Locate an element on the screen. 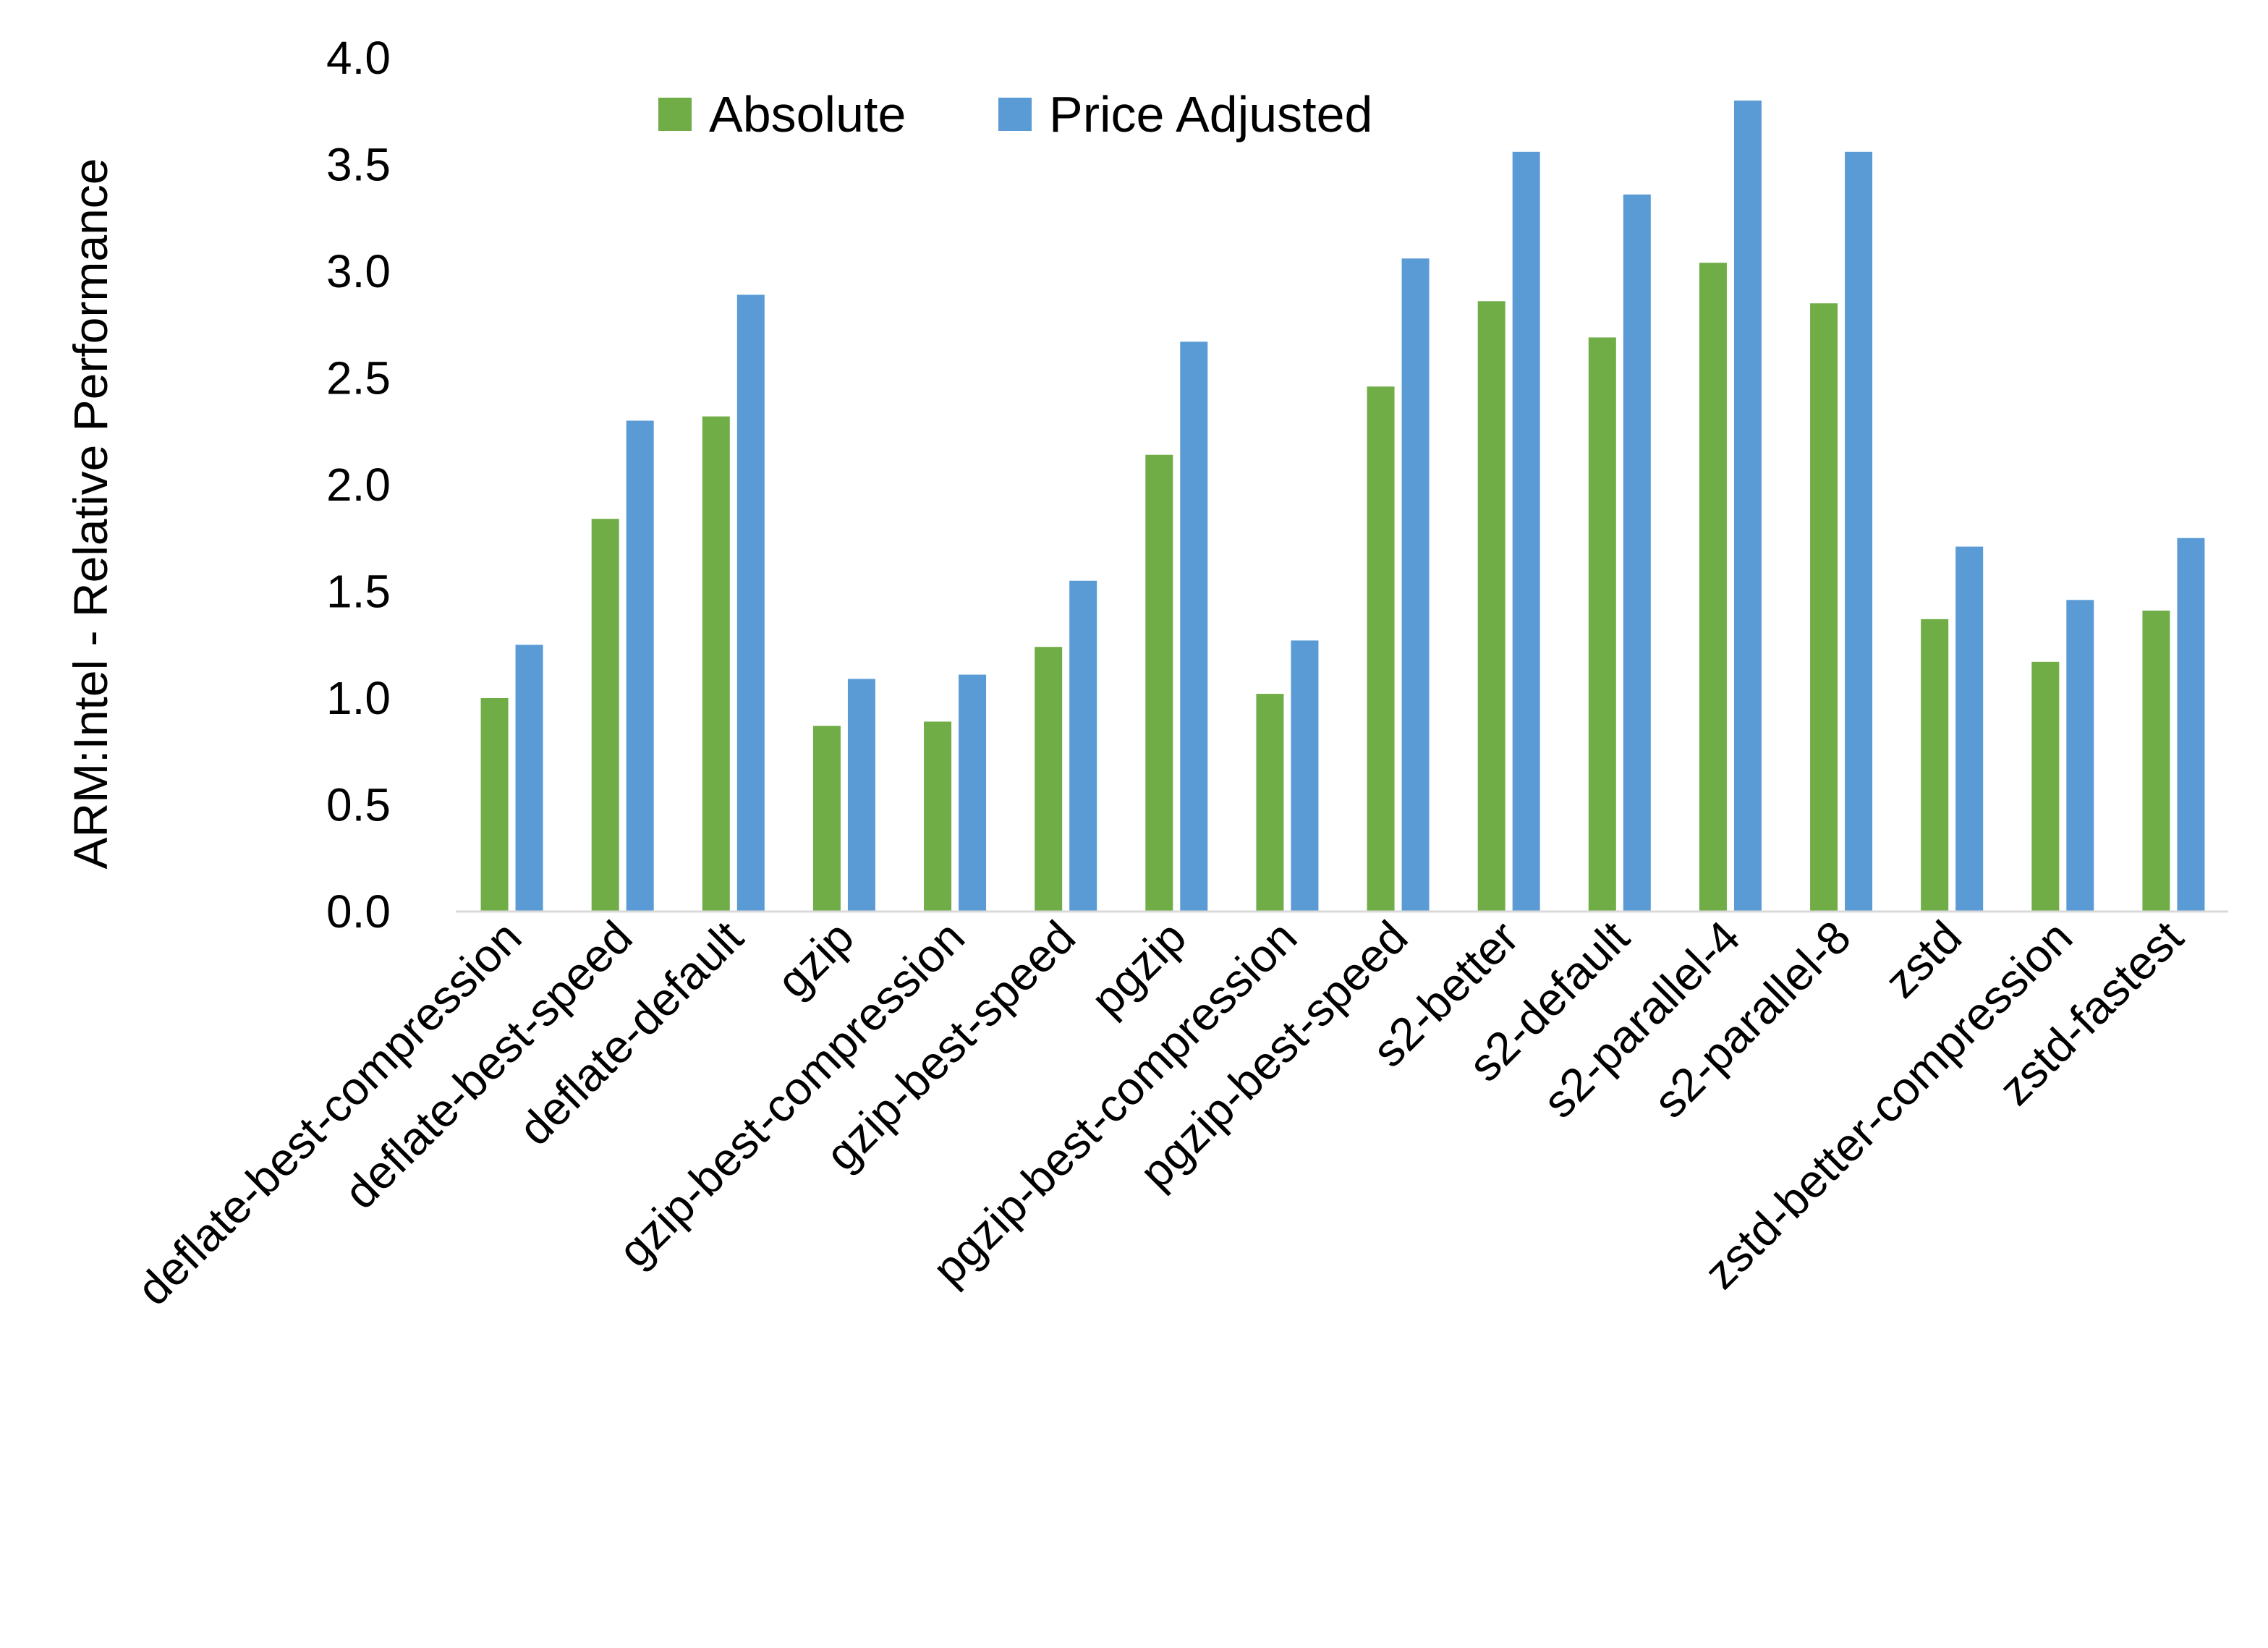 The width and height of the screenshot is (2268, 1648). y-tick-label: 2.0 is located at coordinates (358, 485).